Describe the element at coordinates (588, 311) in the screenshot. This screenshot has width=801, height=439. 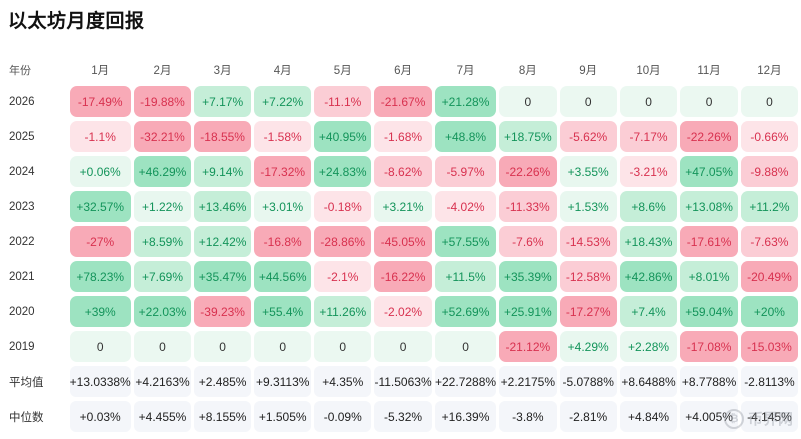
I see `return-cell: -17.27%` at that location.